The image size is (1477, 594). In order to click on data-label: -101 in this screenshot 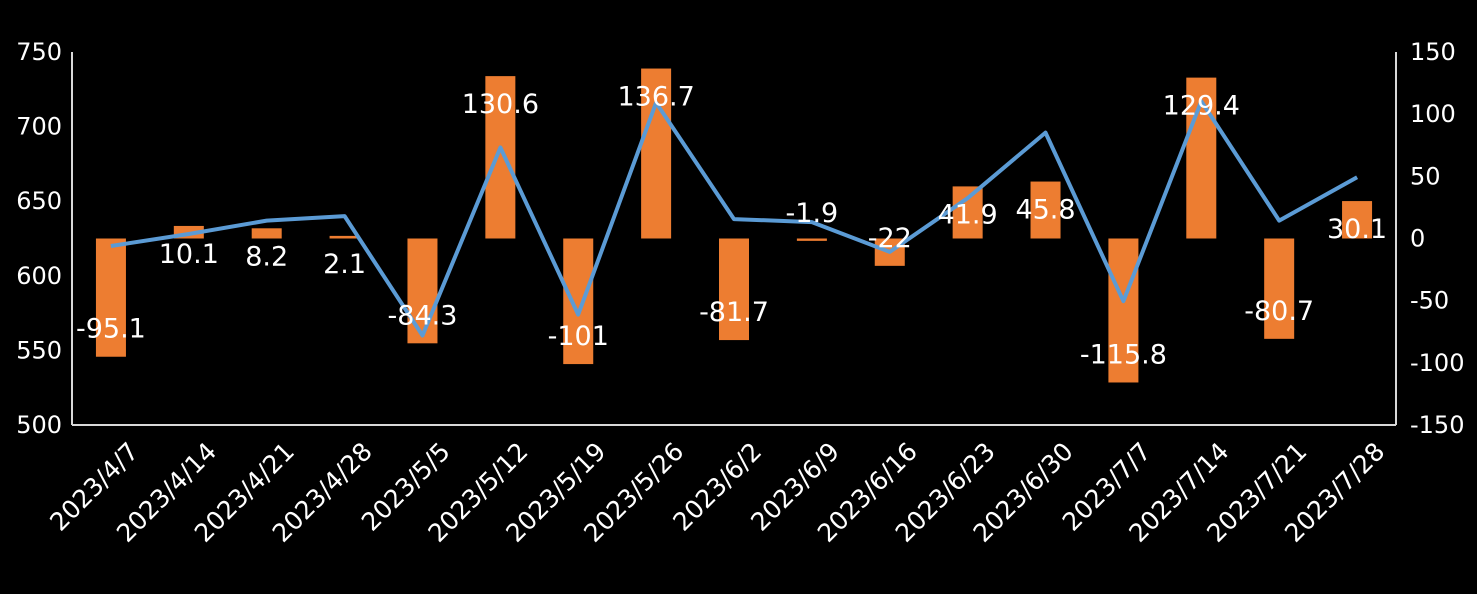, I will do `click(578, 336)`.